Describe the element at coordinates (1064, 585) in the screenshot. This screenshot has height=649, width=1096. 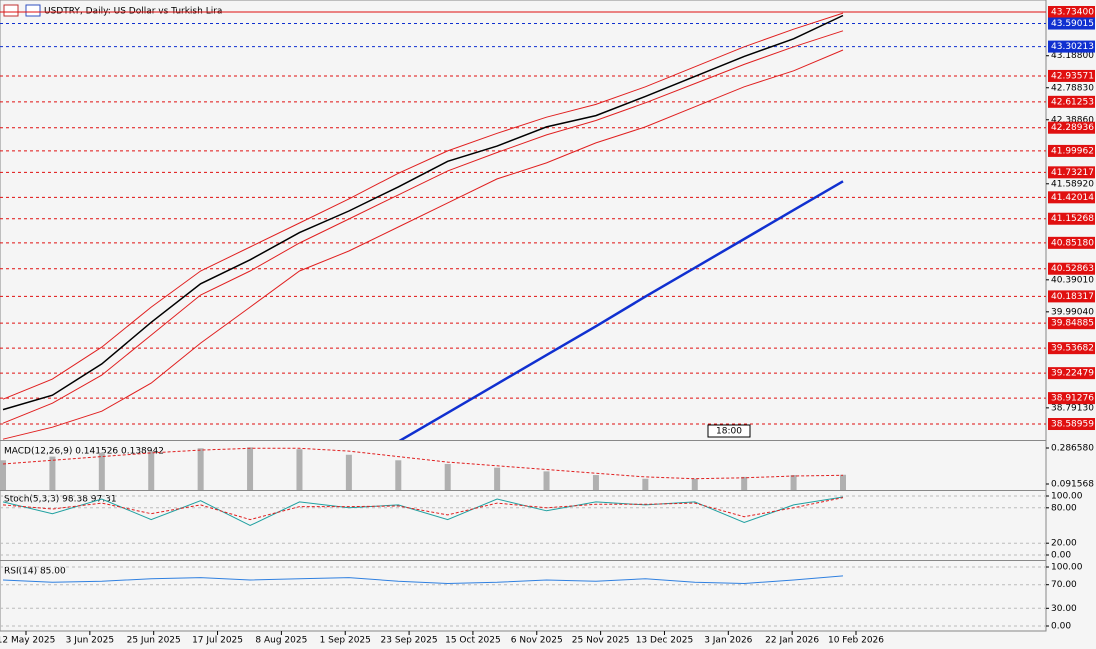
I see `y-tick-label: 70.00` at that location.